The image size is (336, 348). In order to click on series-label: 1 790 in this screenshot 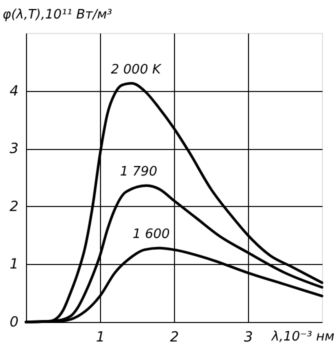, I will do `click(139, 172)`.